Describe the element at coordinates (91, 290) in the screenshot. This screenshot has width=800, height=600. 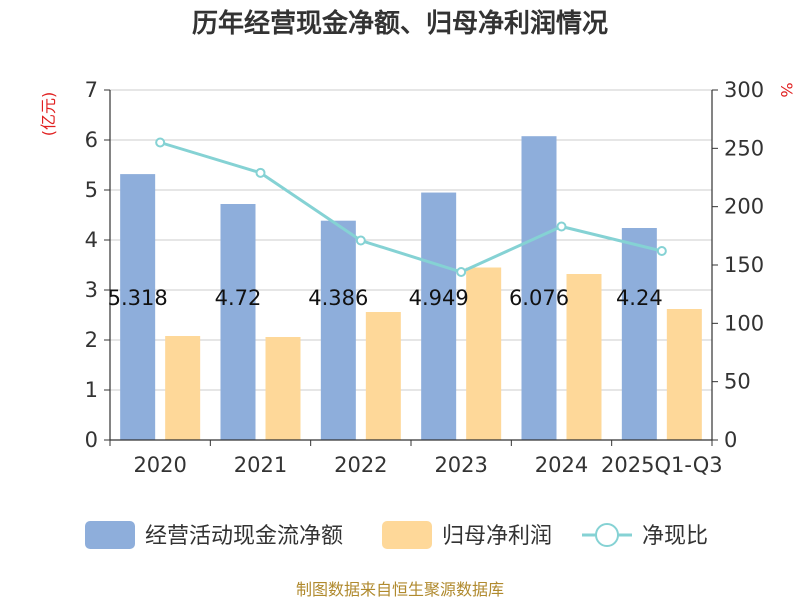
I see `left-tick-label: 3` at that location.